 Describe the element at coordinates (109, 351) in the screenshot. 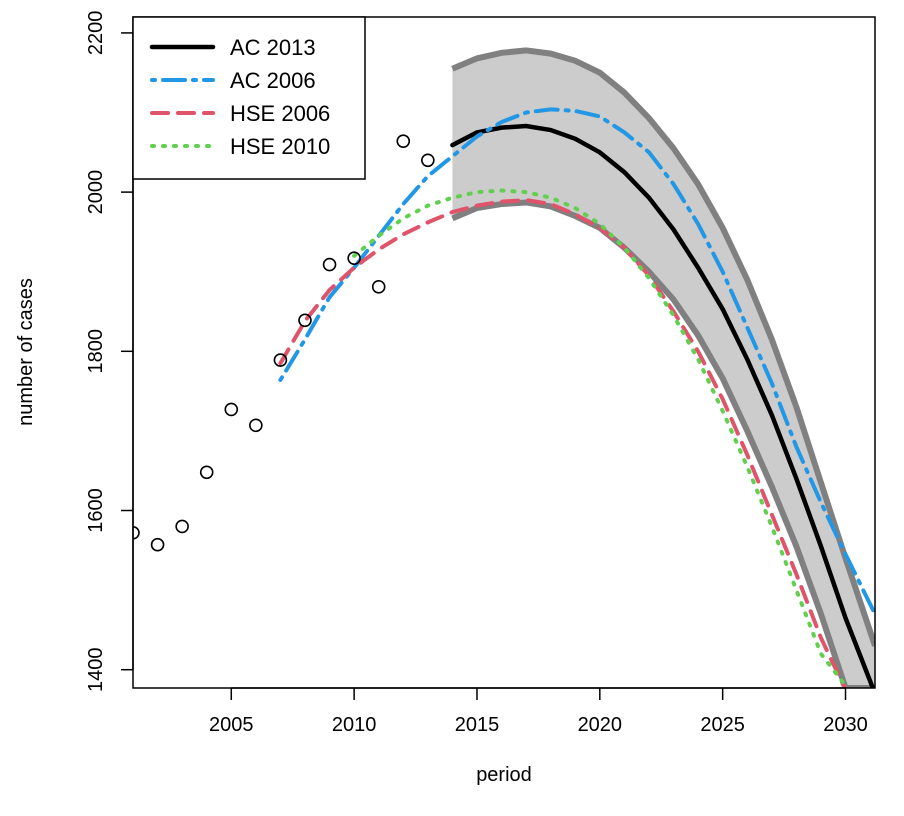

I see `y-axis: 1400 1600 1800 2000 2200` at that location.